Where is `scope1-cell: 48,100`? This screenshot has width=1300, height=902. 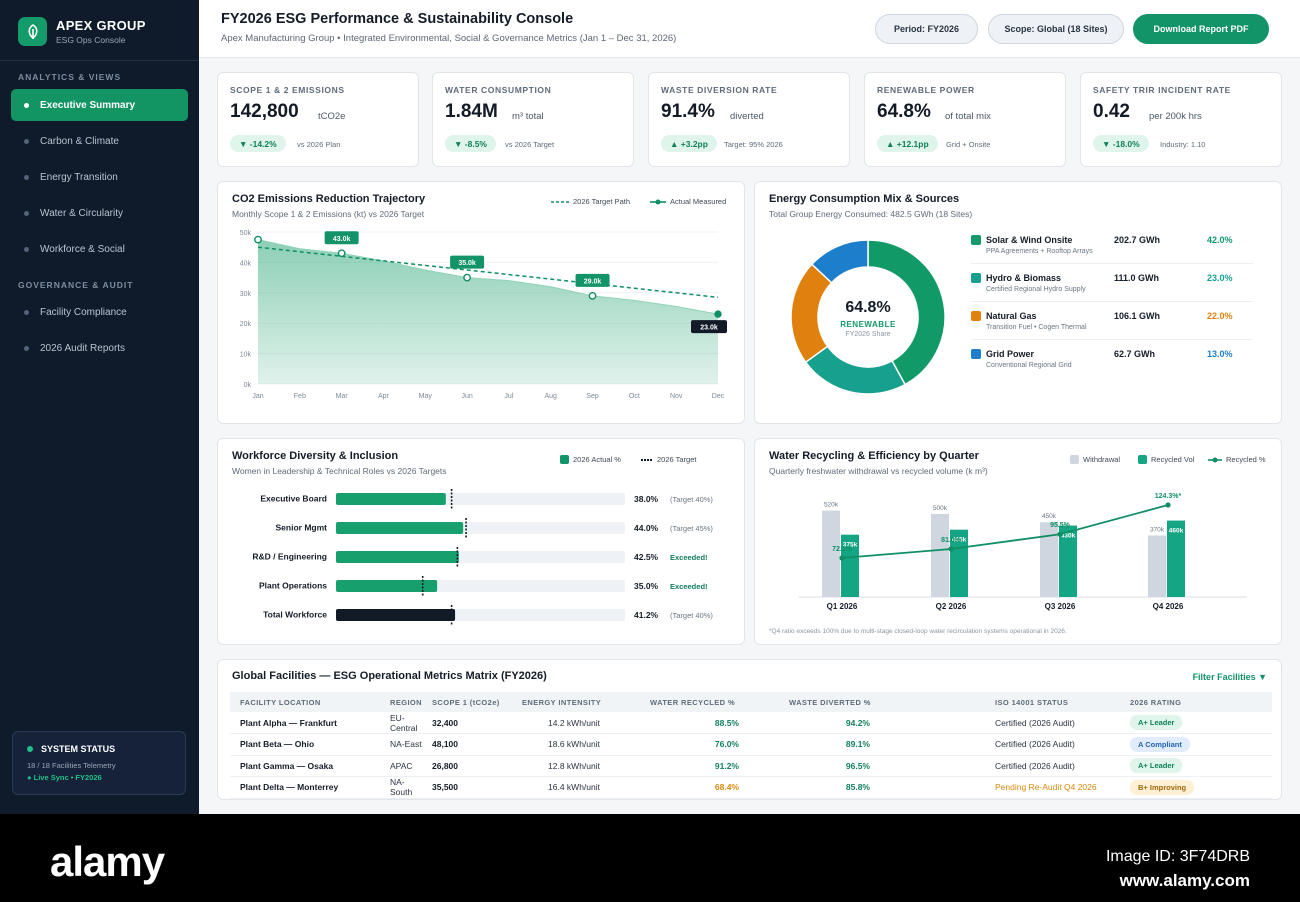
scope1-cell: 48,100 is located at coordinates (467, 744).